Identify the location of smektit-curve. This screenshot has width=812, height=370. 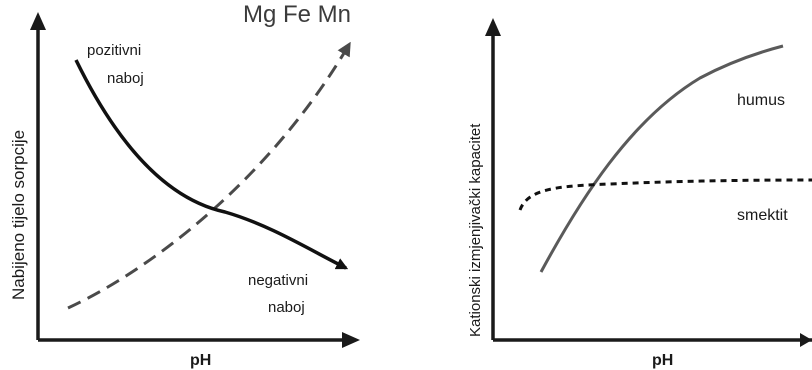
(665, 194).